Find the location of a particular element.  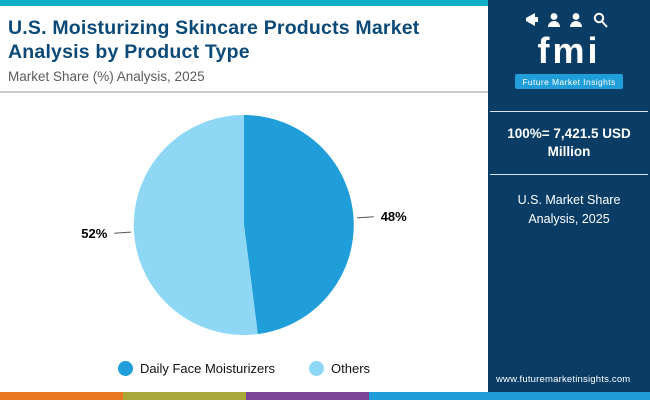

legend-item-others: Others is located at coordinates (340, 368).